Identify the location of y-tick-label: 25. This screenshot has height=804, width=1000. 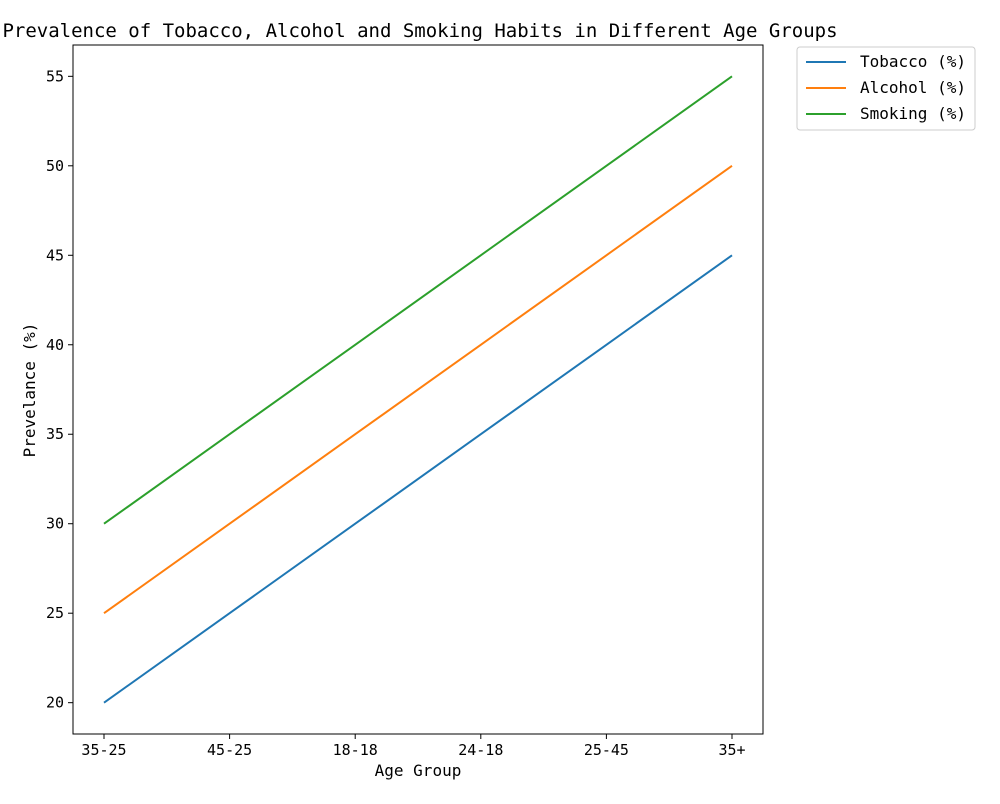
(55, 613).